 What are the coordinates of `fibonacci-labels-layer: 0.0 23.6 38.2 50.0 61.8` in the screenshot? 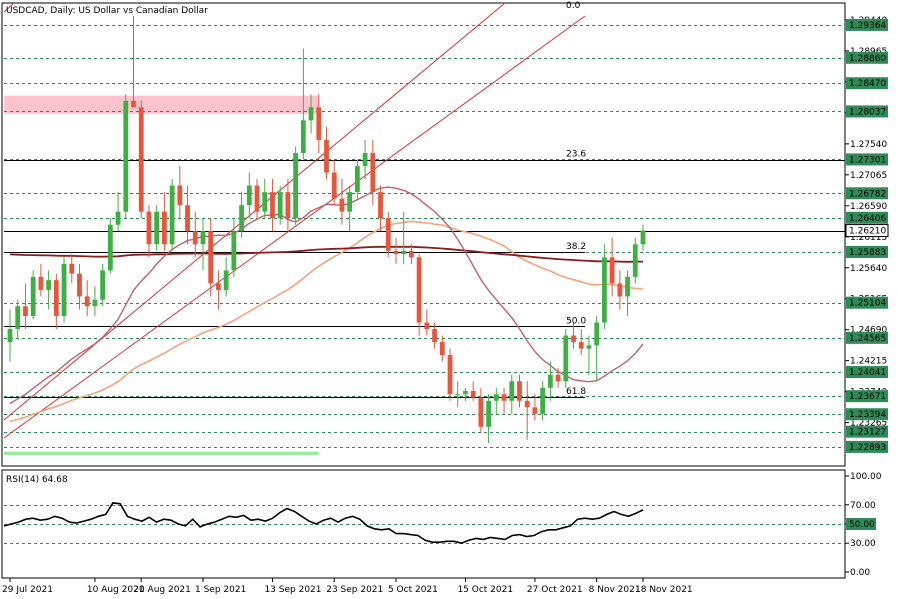 It's located at (576, 199).